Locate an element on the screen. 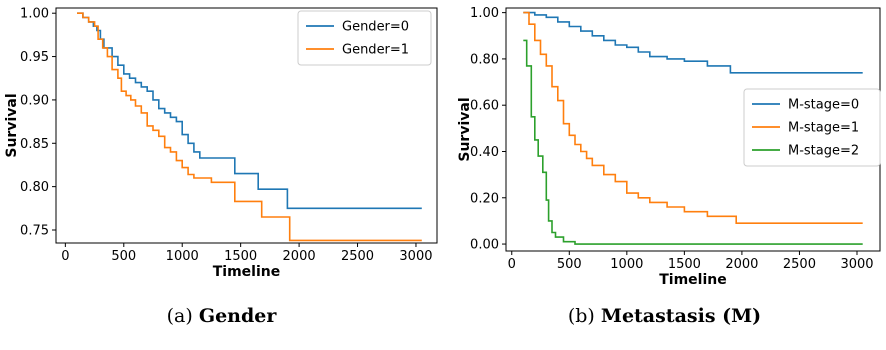  legend-label: M-stage=0 is located at coordinates (823, 105).